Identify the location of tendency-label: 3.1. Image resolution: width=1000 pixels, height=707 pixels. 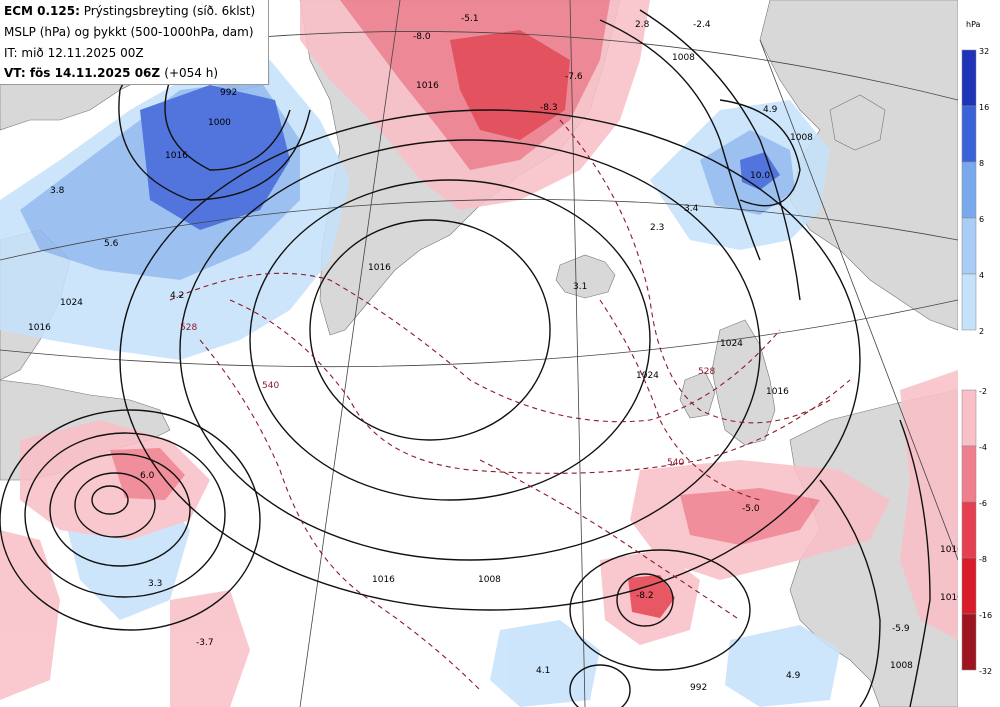
(580, 287).